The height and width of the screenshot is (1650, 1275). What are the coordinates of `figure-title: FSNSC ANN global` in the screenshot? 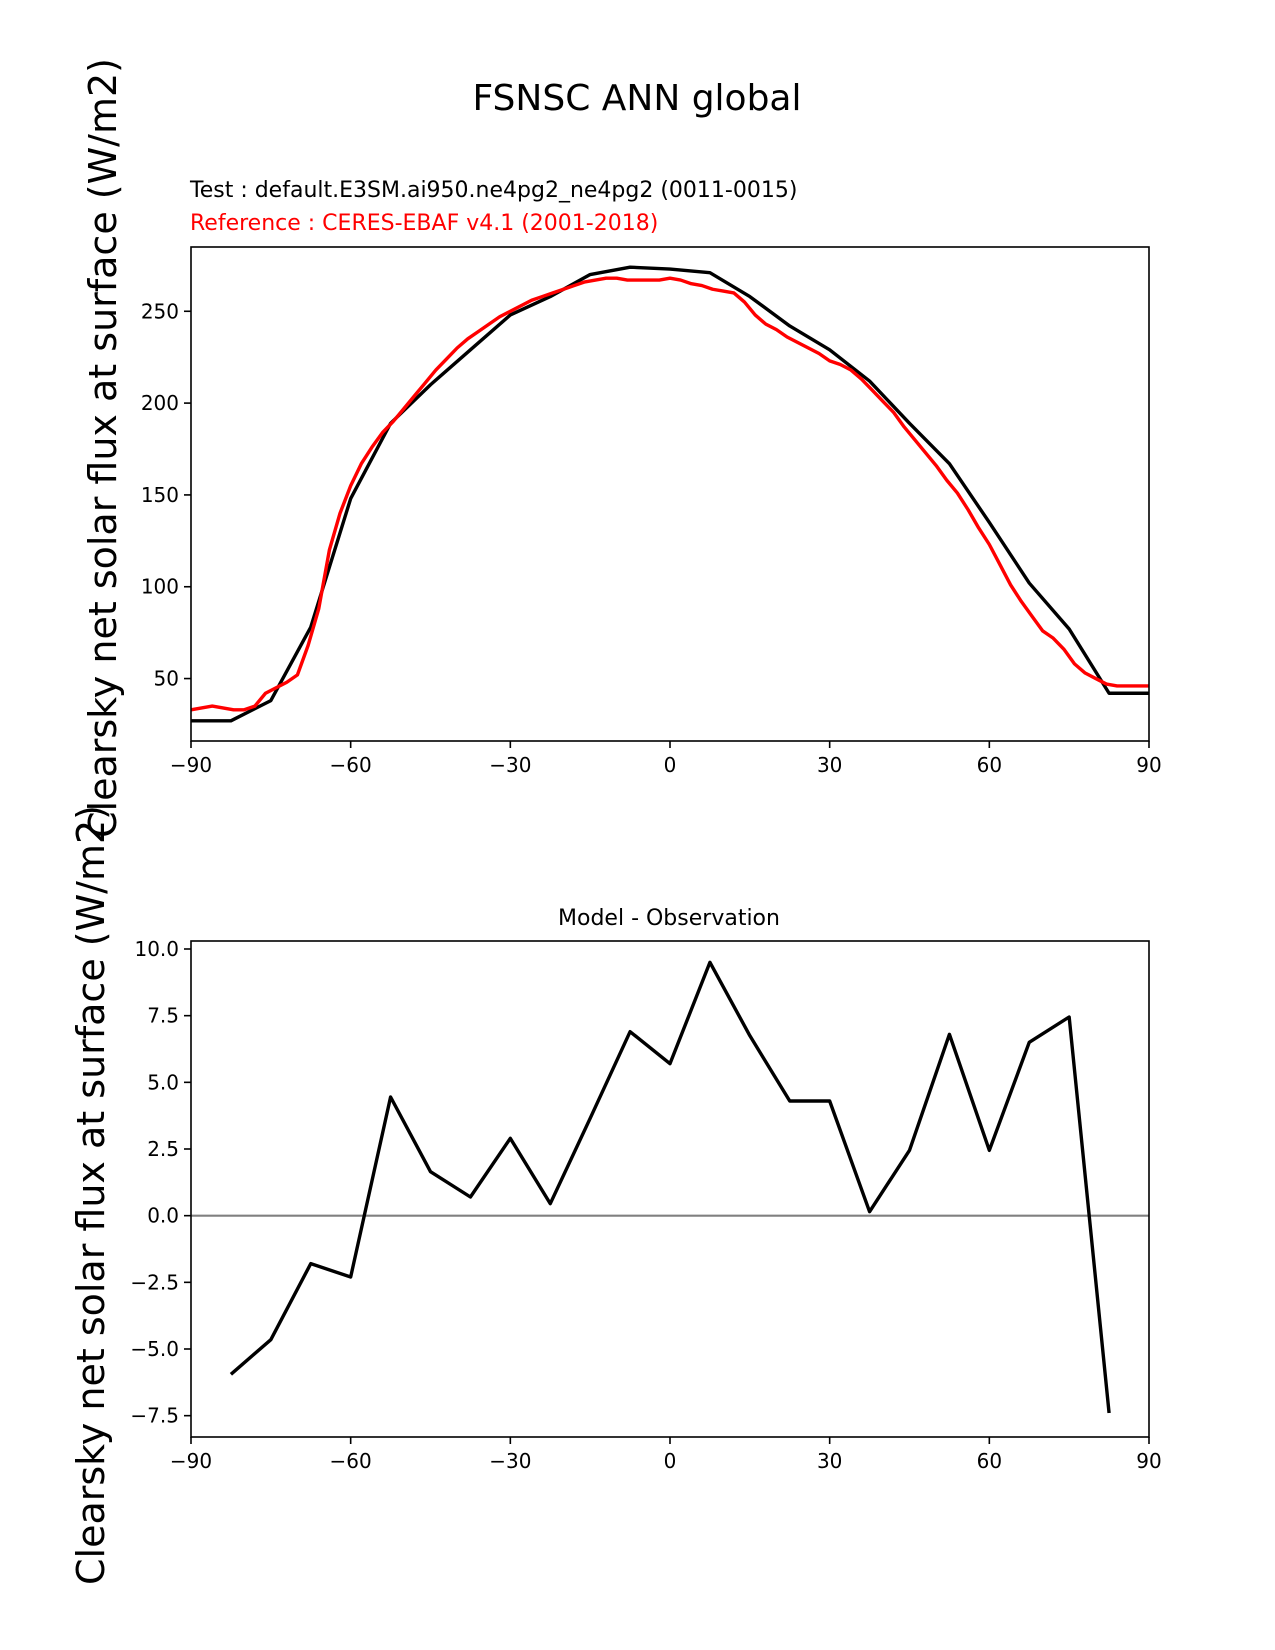 It's located at (636, 98).